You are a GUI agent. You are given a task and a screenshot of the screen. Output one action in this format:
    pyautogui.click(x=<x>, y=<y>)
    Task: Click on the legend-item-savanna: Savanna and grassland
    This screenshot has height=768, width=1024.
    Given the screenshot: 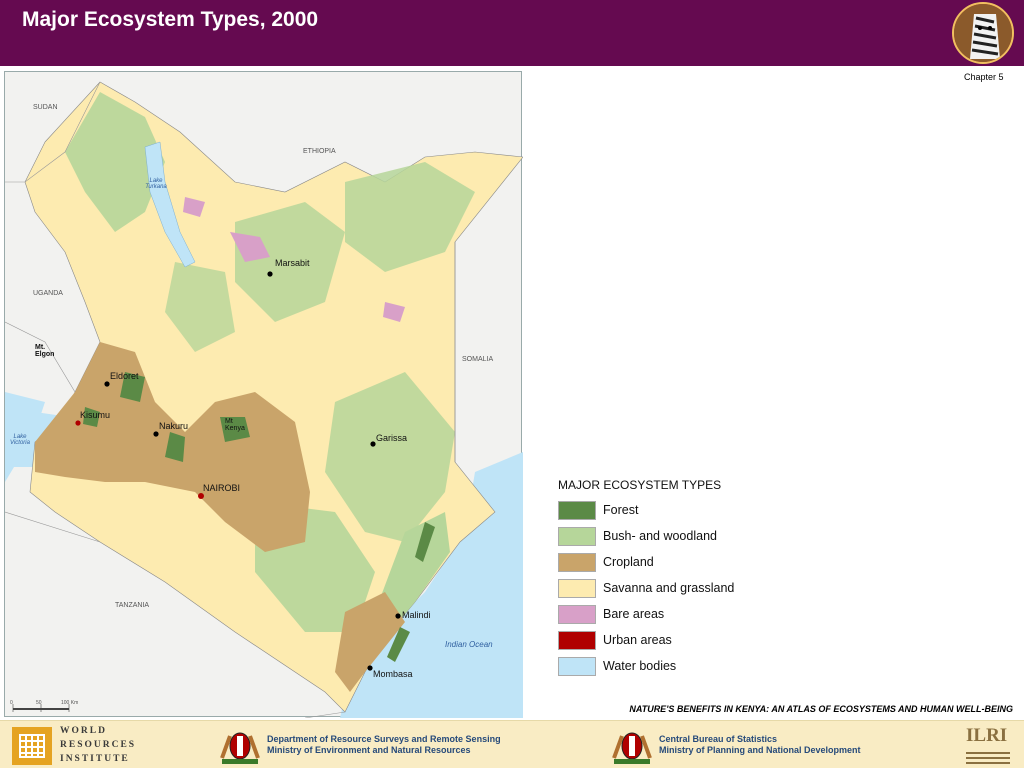 What is the action you would take?
    pyautogui.click(x=688, y=588)
    